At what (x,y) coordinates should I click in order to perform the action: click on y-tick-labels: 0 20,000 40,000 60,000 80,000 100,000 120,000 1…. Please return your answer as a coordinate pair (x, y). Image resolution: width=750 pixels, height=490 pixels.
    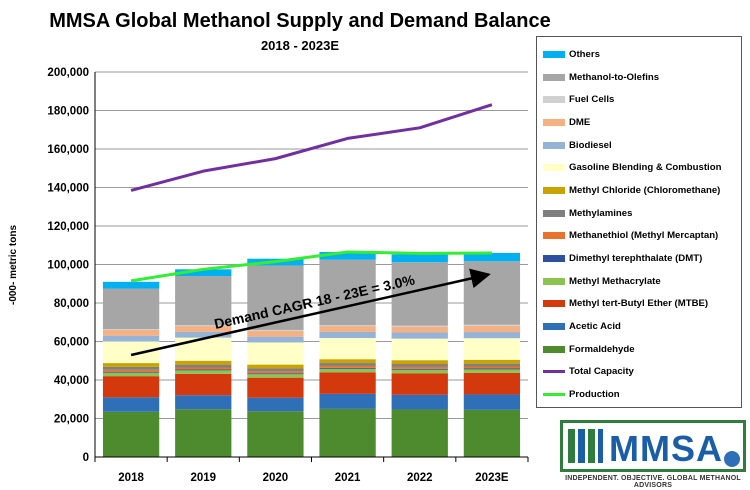
    Looking at the image, I should click on (68, 265).